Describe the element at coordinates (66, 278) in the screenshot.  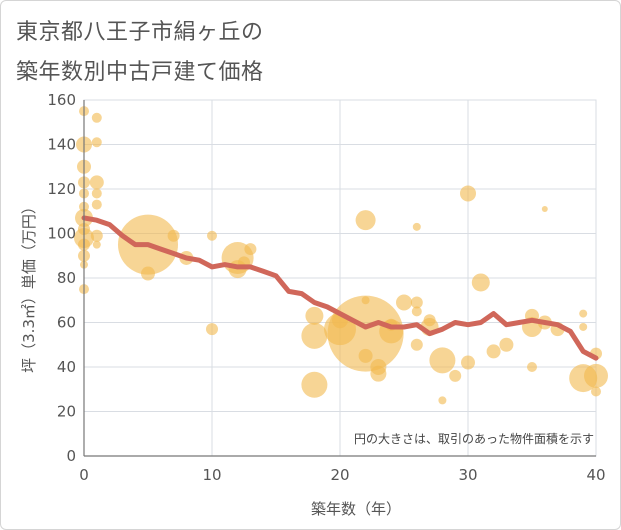
I see `y-tick-label: 80` at that location.